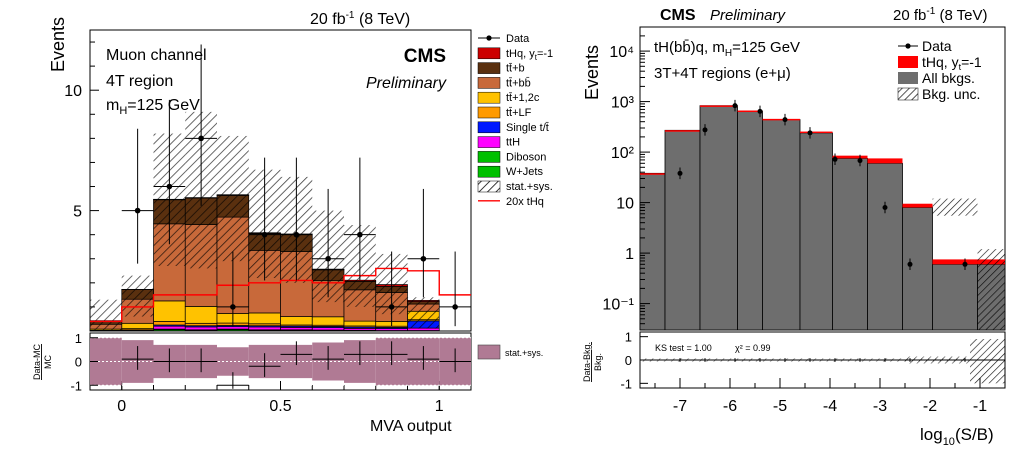 The height and width of the screenshot is (451, 1013). What do you see at coordinates (980, 406) in the screenshot?
I see `right-x-tick-label: -1` at bounding box center [980, 406].